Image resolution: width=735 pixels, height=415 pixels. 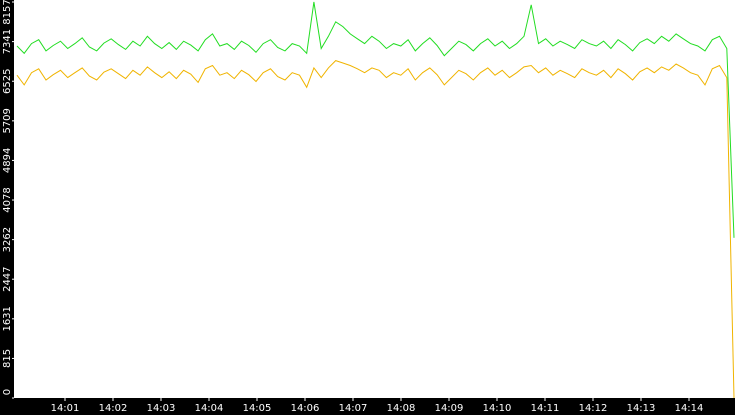 I want to click on y-tick-label: 8157, so click(x=7, y=12).